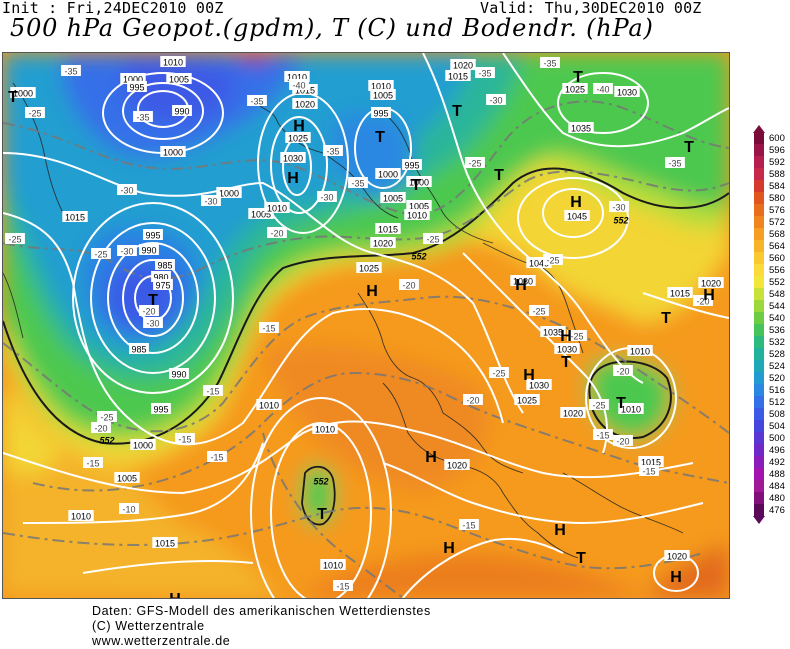  I want to click on temp-label: -10, so click(129, 509).